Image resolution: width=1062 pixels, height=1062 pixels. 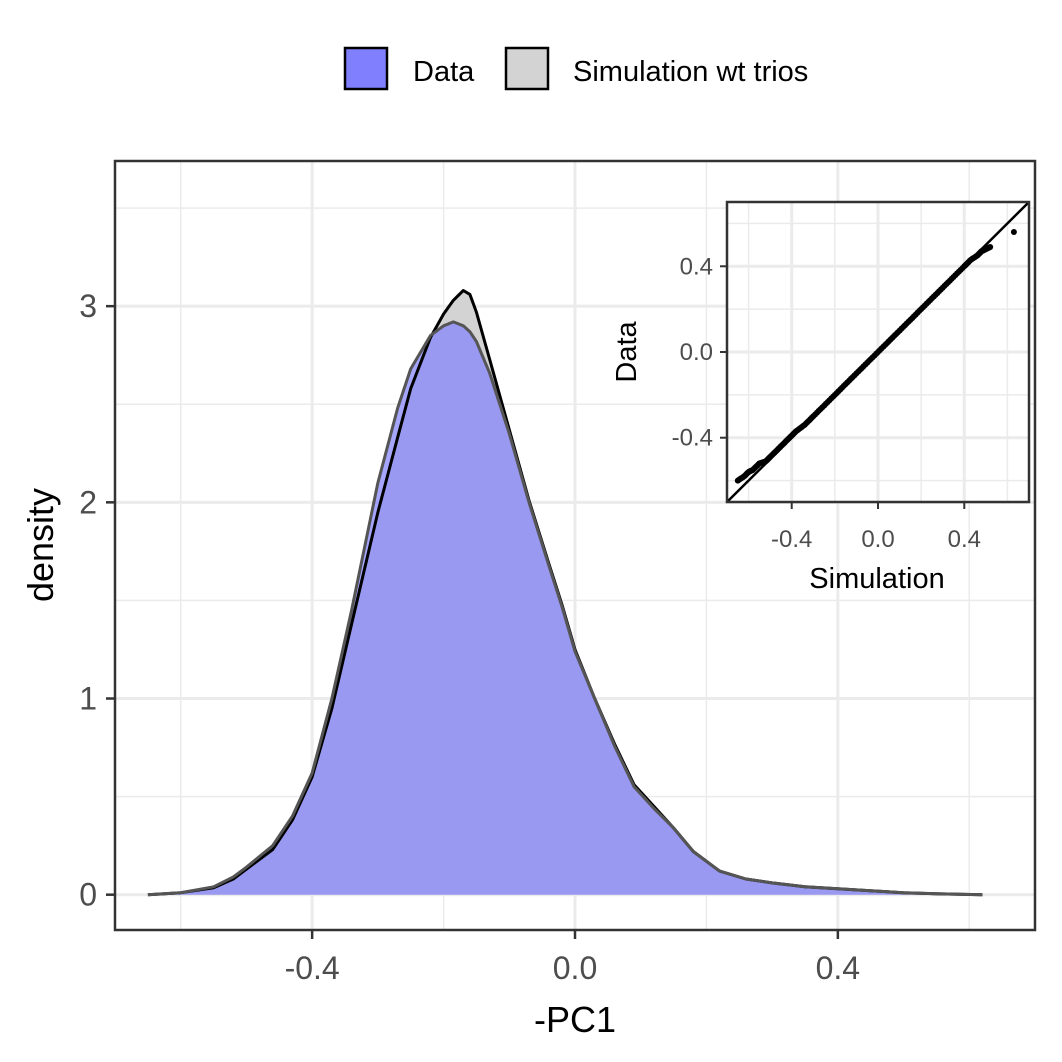 What do you see at coordinates (690, 72) in the screenshot?
I see `legend-label-simulation: Simulation wt trios` at bounding box center [690, 72].